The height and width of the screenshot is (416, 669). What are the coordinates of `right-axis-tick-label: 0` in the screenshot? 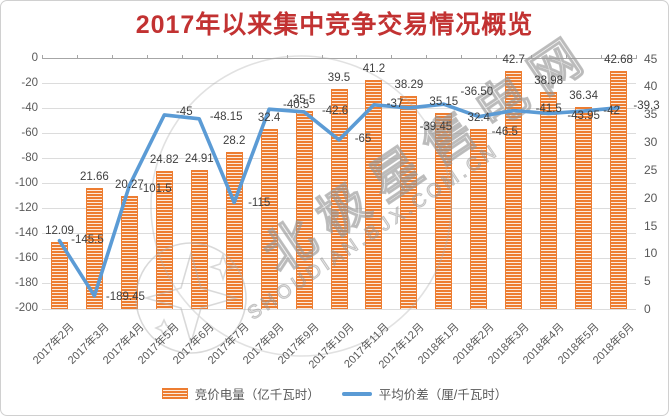 It's located at (647, 309).